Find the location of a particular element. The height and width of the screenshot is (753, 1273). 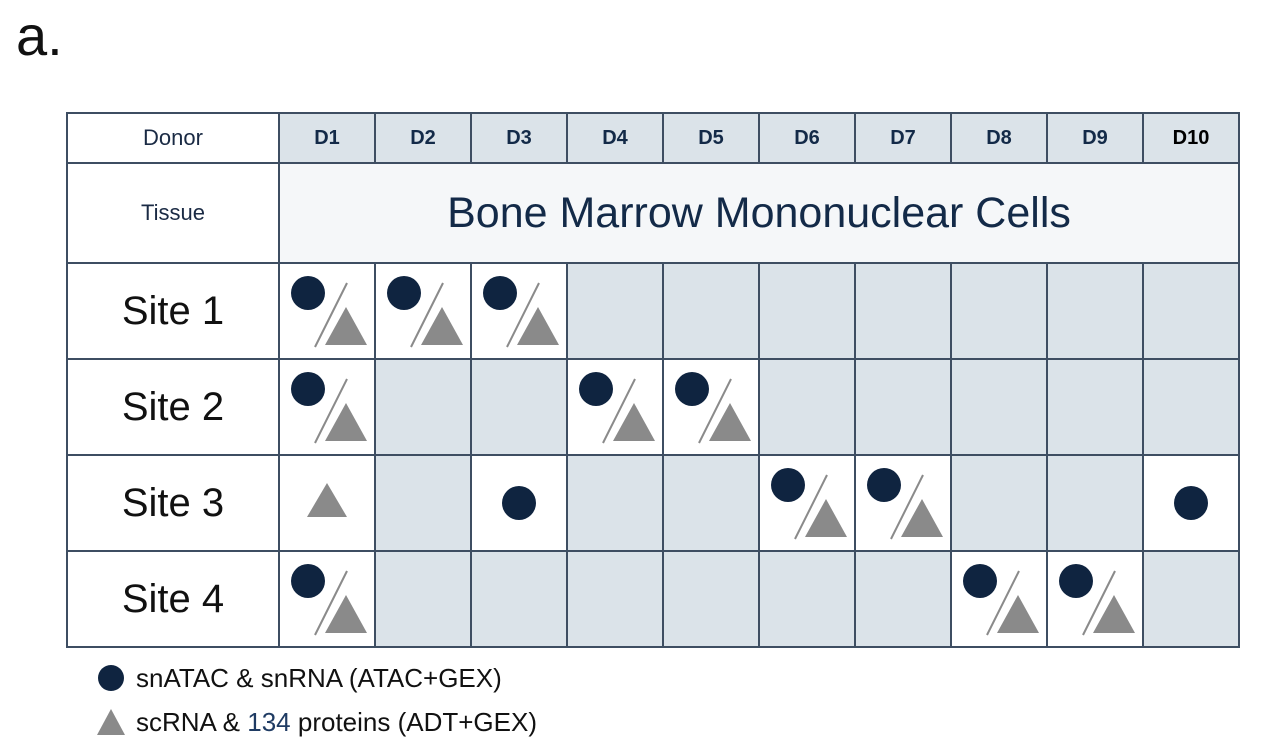

legend-circle-label: snATAC & snRNA (ATAC+GEX) is located at coordinates (319, 677).